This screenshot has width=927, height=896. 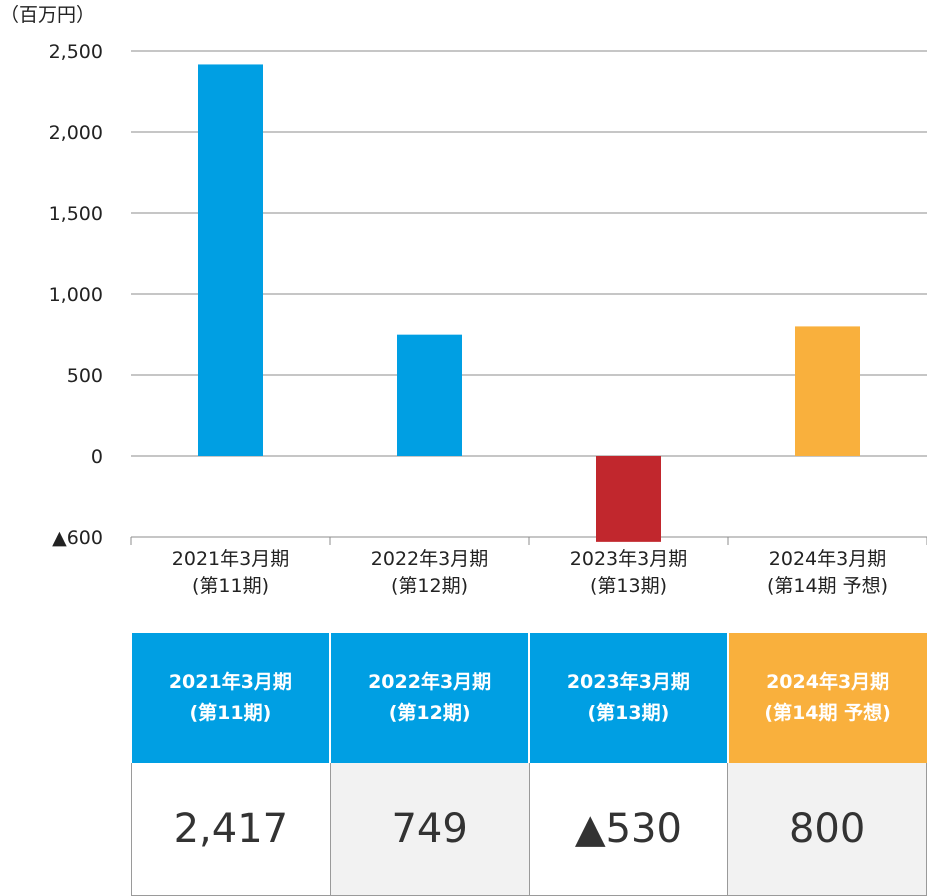 What do you see at coordinates (97, 457) in the screenshot?
I see `y-tick-label: 0` at bounding box center [97, 457].